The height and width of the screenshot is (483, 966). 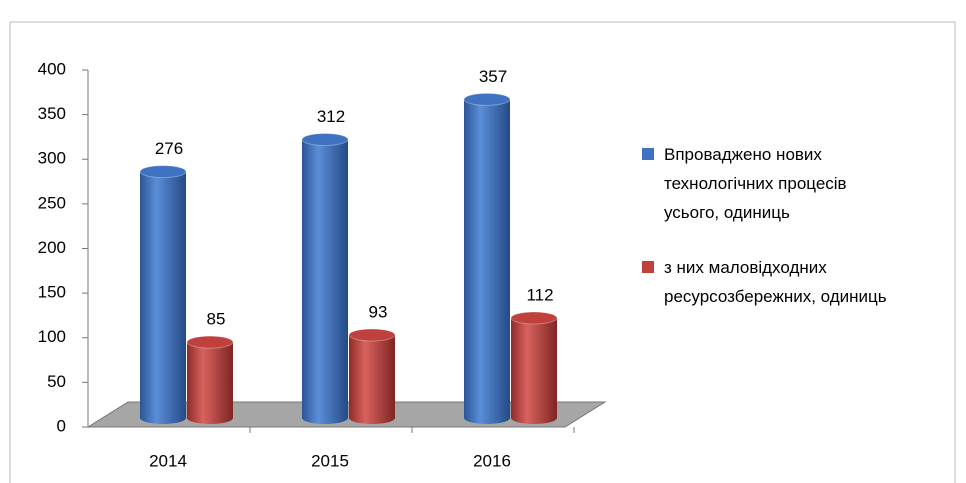 I want to click on y-tick-label: 0, so click(x=61, y=425).